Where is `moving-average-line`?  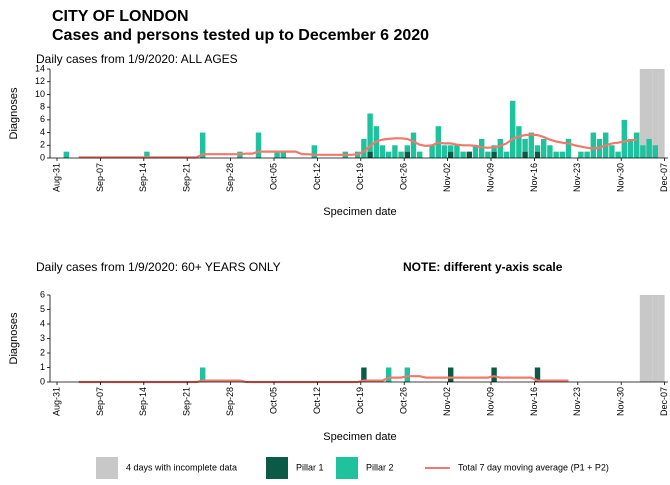
moving-average-line is located at coordinates (357, 146).